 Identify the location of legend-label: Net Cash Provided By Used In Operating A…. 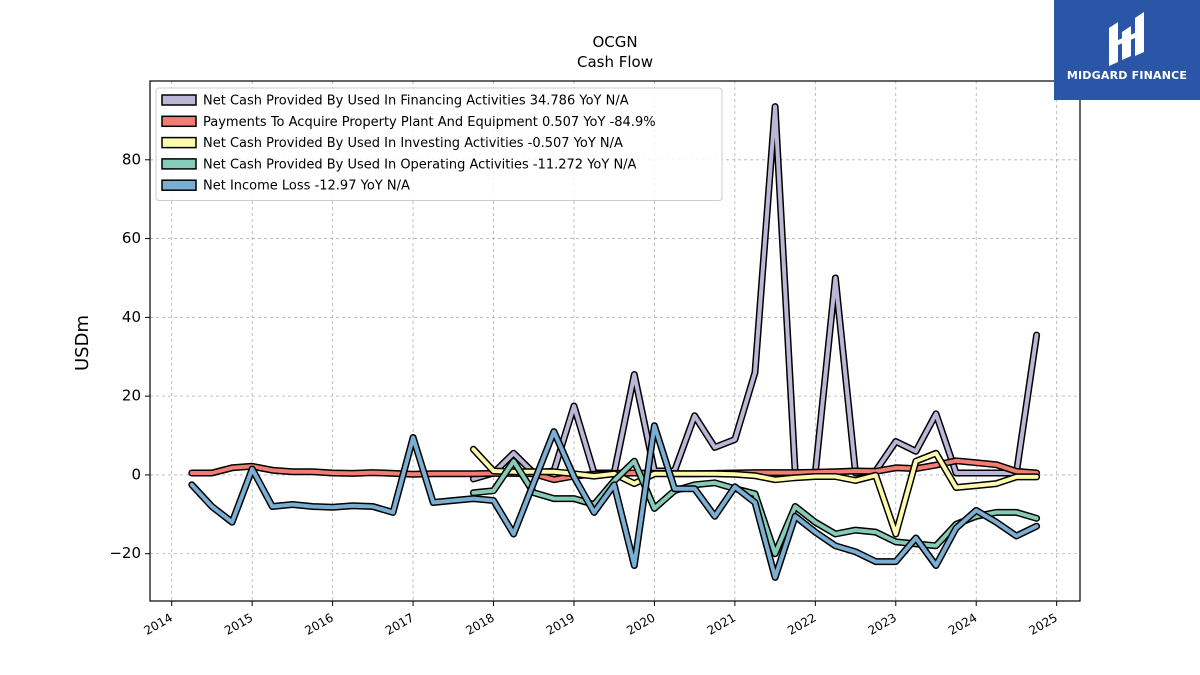
(420, 164).